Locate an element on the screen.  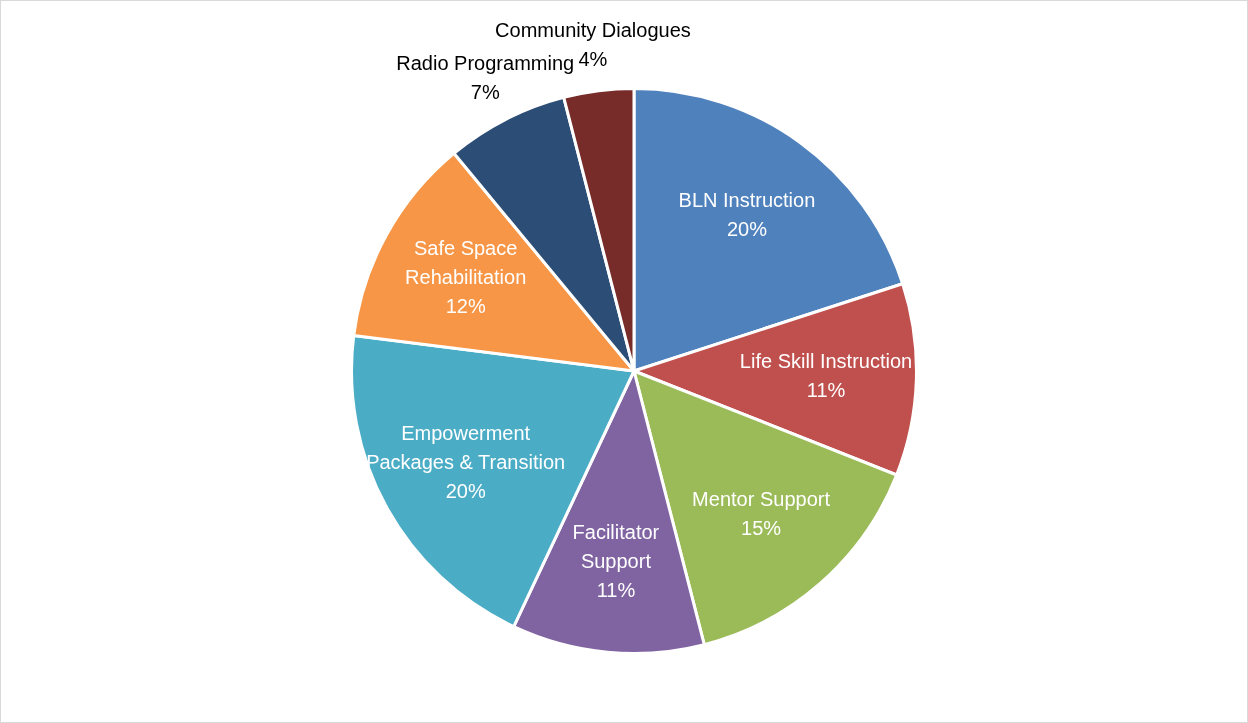
slice-label: Community Dialogues is located at coordinates (593, 29).